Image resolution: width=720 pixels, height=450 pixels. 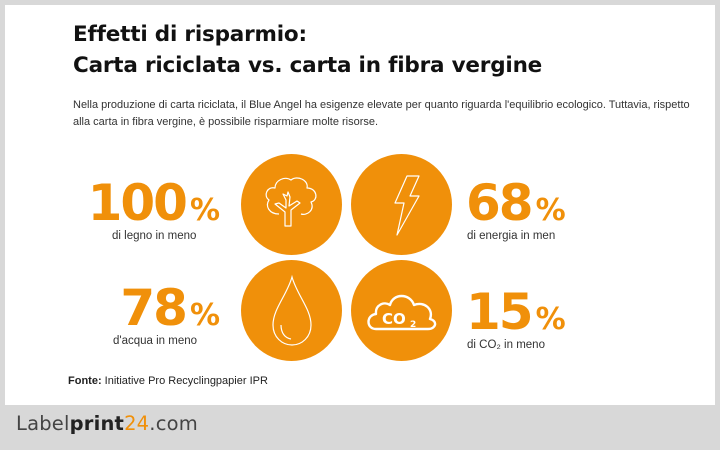 I want to click on stat-value: 68, so click(x=500, y=203).